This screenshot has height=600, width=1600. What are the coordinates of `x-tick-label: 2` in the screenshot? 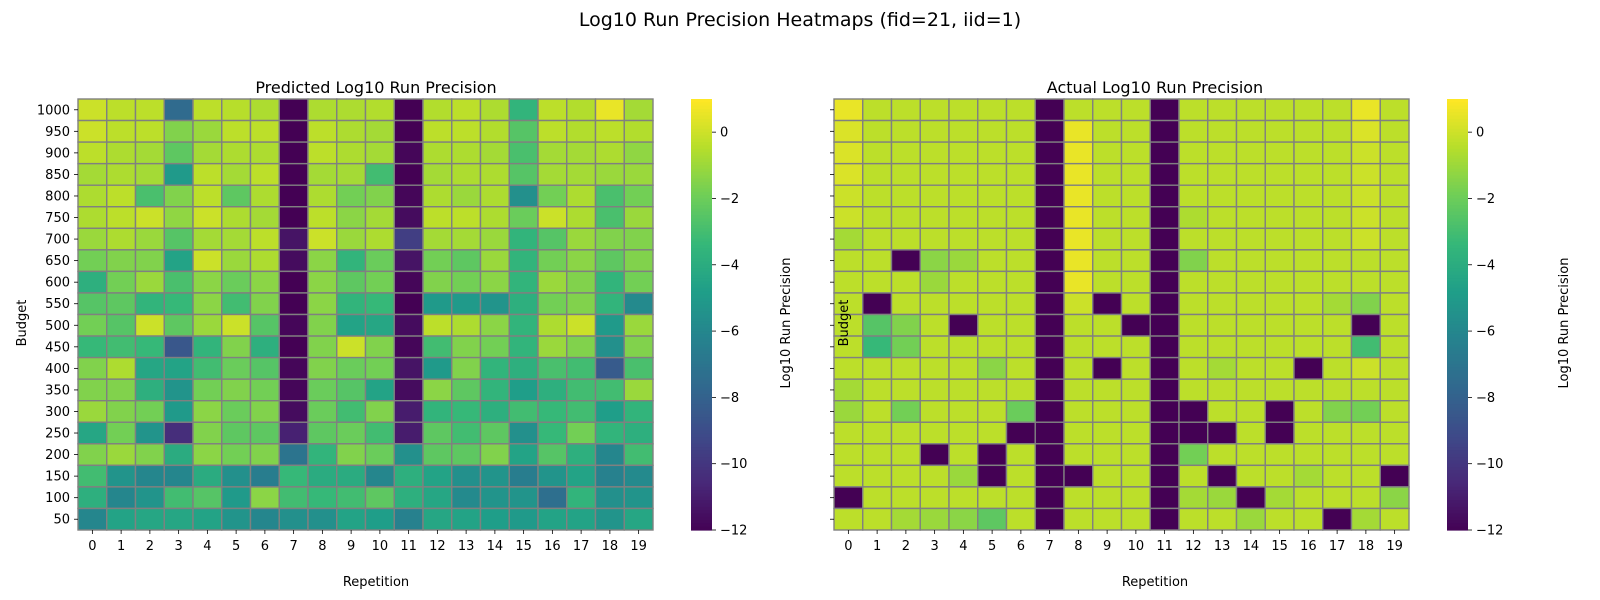 It's located at (150, 546).